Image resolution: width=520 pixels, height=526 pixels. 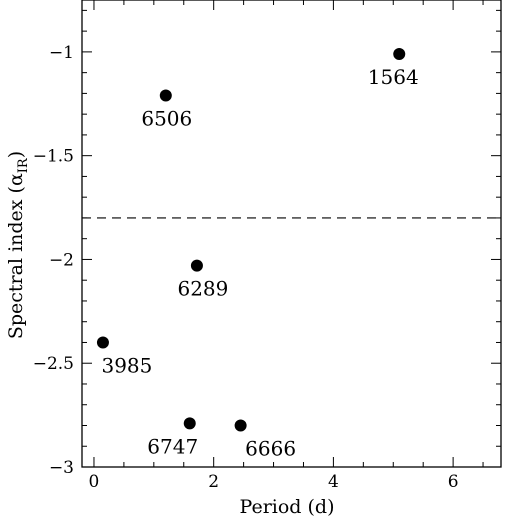 What do you see at coordinates (213, 482) in the screenshot?
I see `x-tick-label: 2` at bounding box center [213, 482].